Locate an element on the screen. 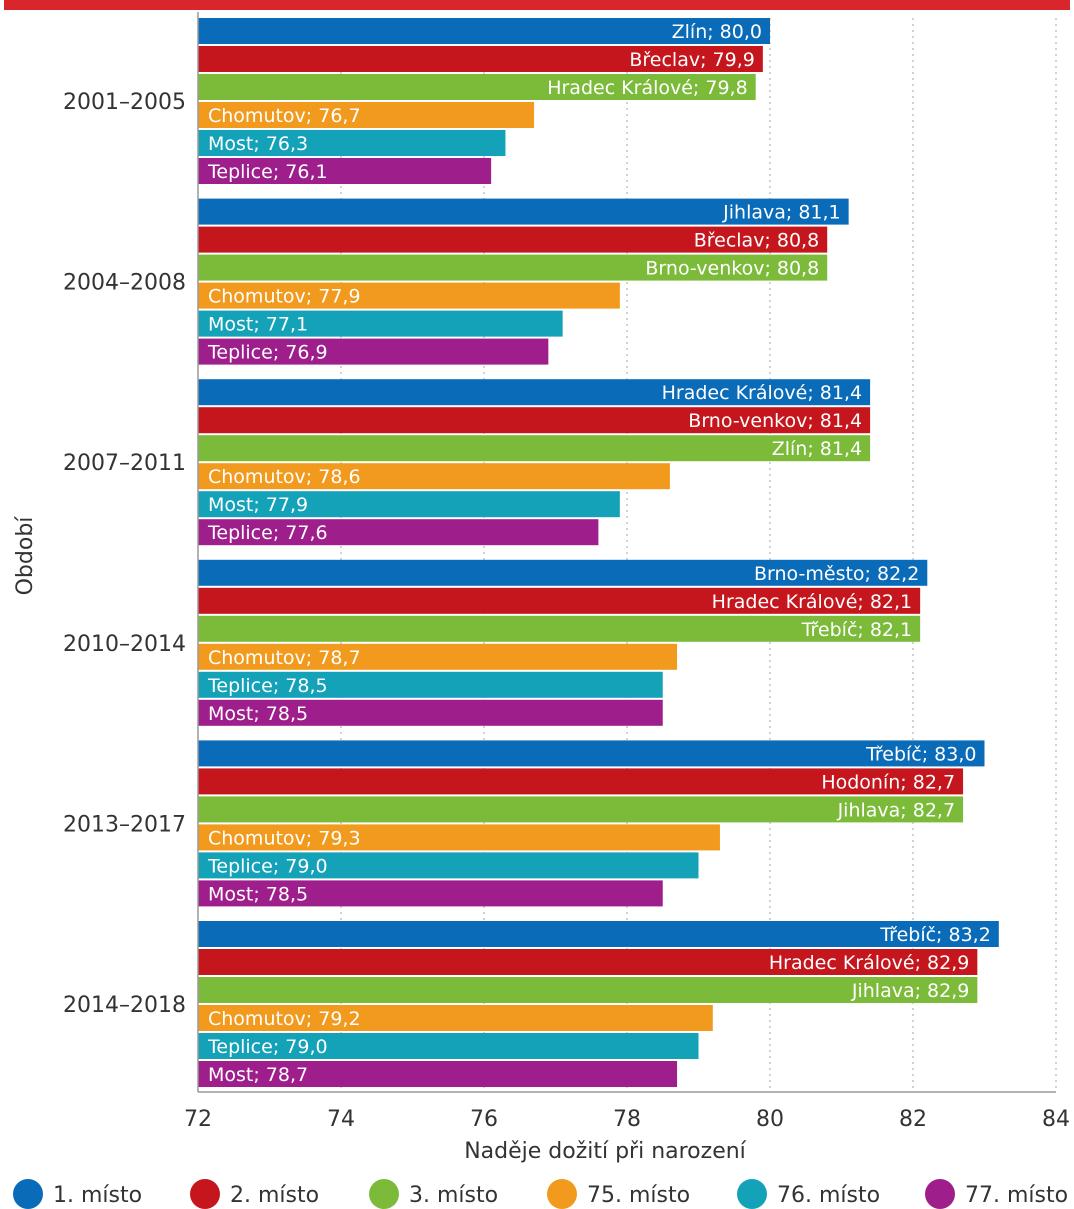 The width and height of the screenshot is (1074, 1209). bar-data-label: Chomutov; 78,6 is located at coordinates (284, 477).